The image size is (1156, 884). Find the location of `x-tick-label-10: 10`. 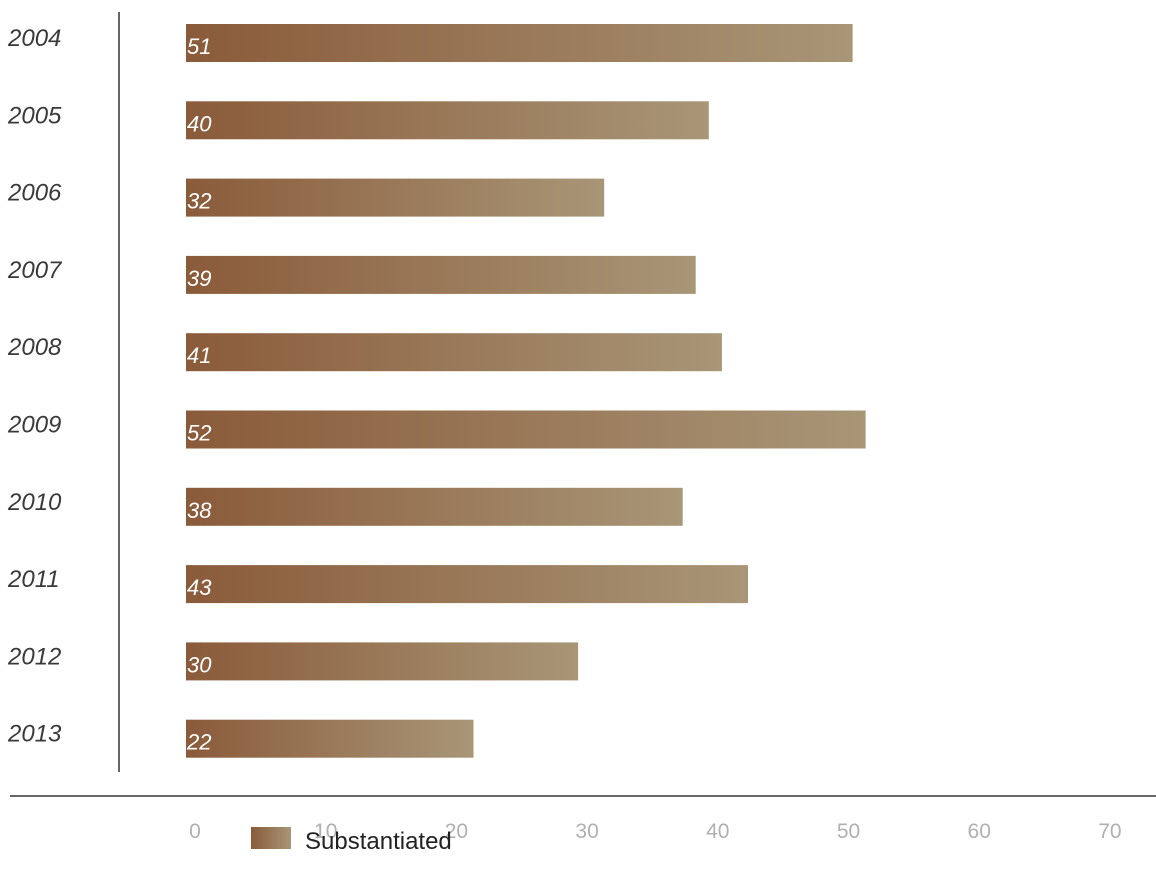

x-tick-label-10: 10 is located at coordinates (325, 831).